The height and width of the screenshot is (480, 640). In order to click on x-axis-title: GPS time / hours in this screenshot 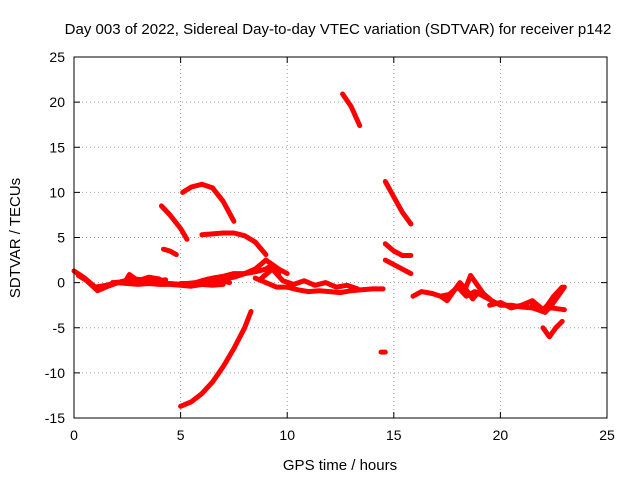, I will do `click(340, 465)`.